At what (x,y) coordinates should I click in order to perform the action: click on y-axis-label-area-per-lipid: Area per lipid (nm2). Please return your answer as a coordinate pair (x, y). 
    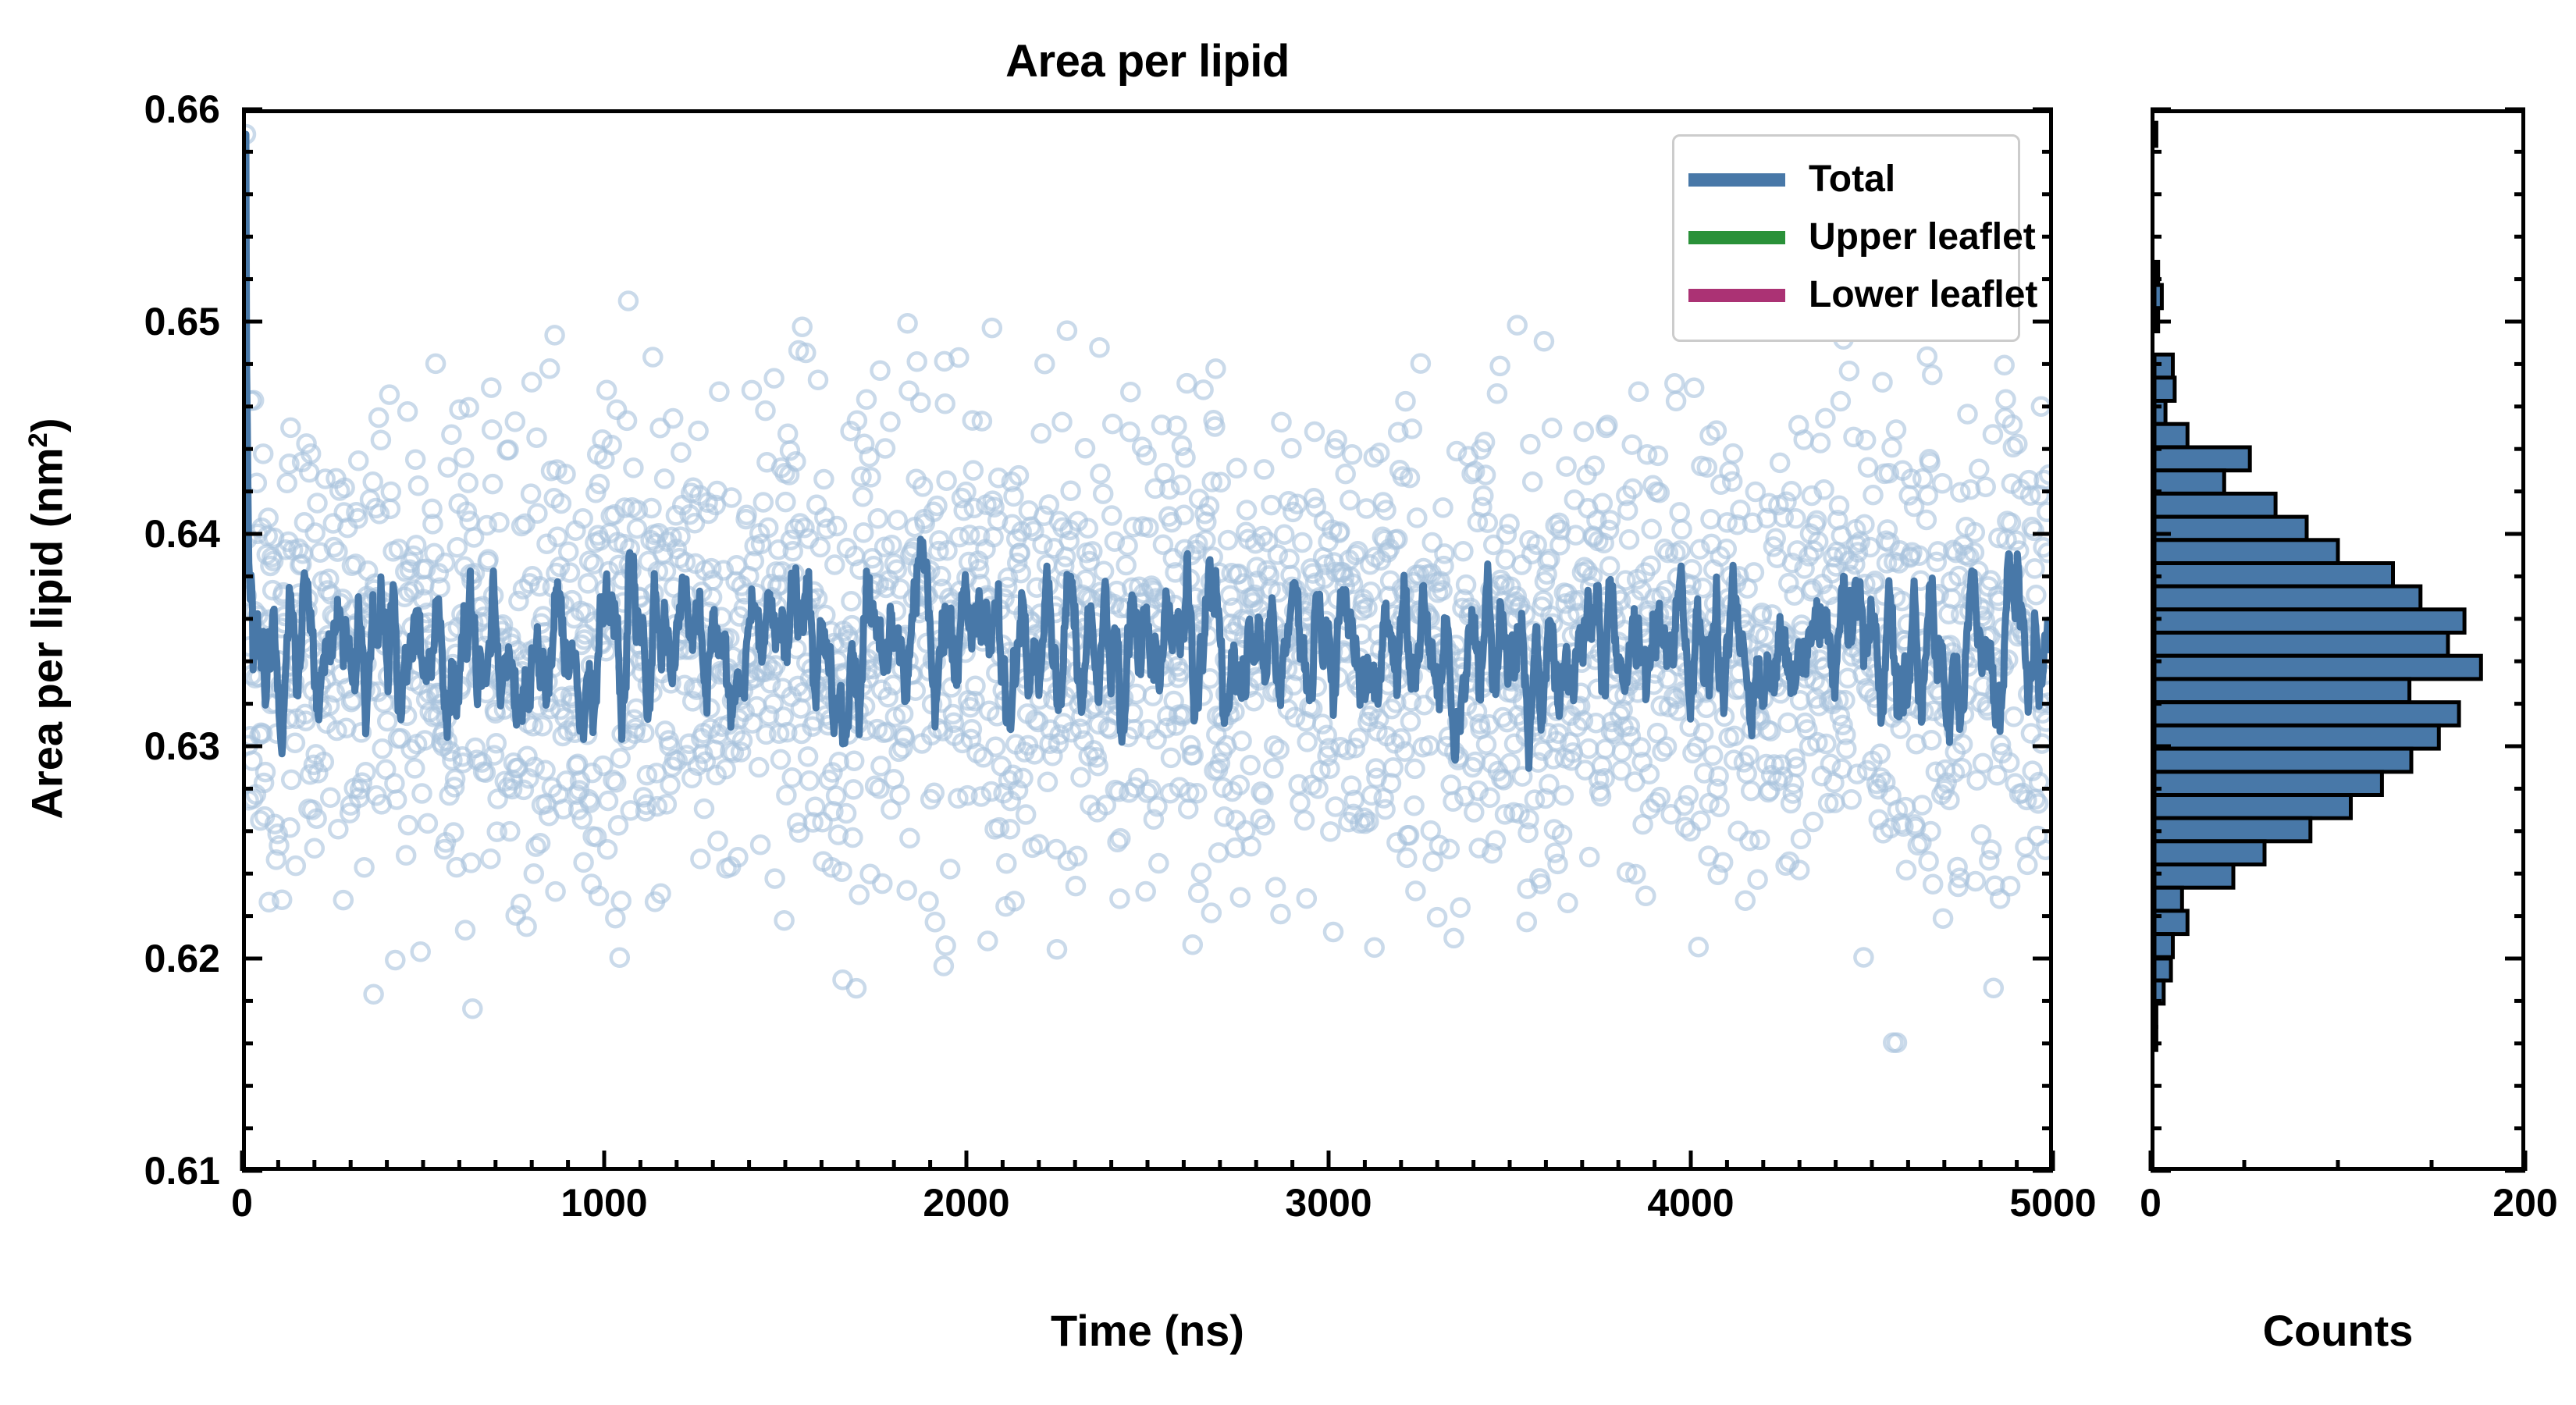
    Looking at the image, I should click on (47, 619).